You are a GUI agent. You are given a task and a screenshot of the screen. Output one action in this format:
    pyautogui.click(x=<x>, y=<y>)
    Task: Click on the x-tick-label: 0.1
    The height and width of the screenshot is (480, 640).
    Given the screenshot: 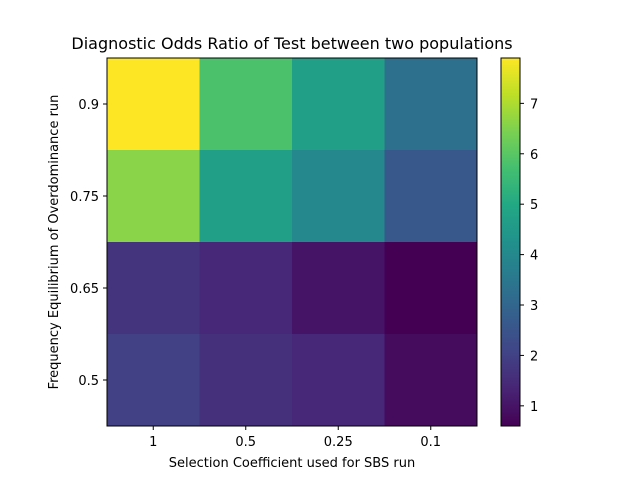 What is the action you would take?
    pyautogui.click(x=430, y=442)
    